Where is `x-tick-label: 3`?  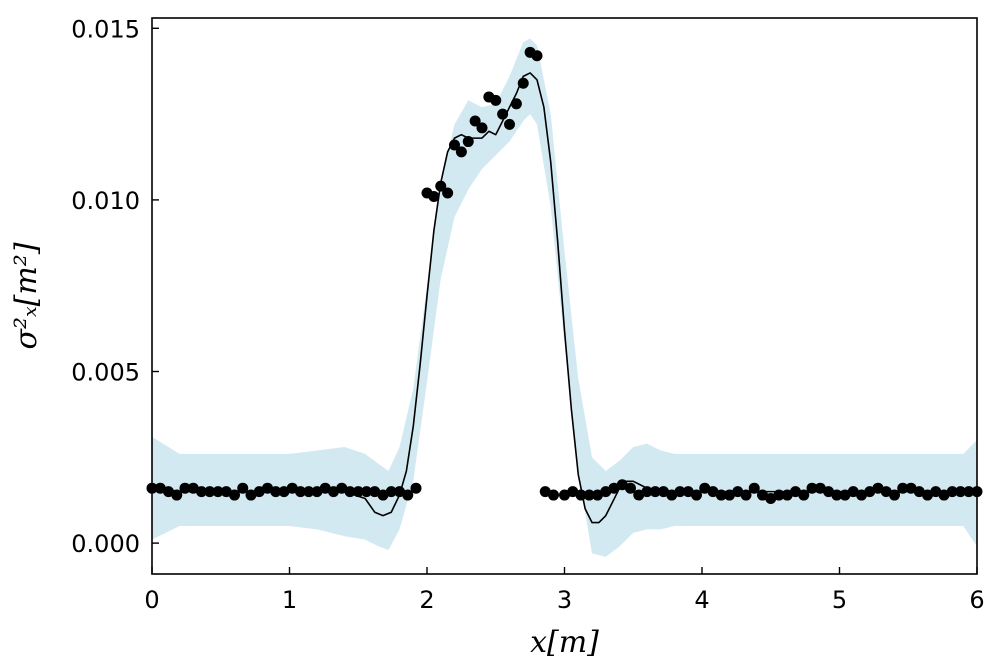
x-tick-label: 3 is located at coordinates (564, 600).